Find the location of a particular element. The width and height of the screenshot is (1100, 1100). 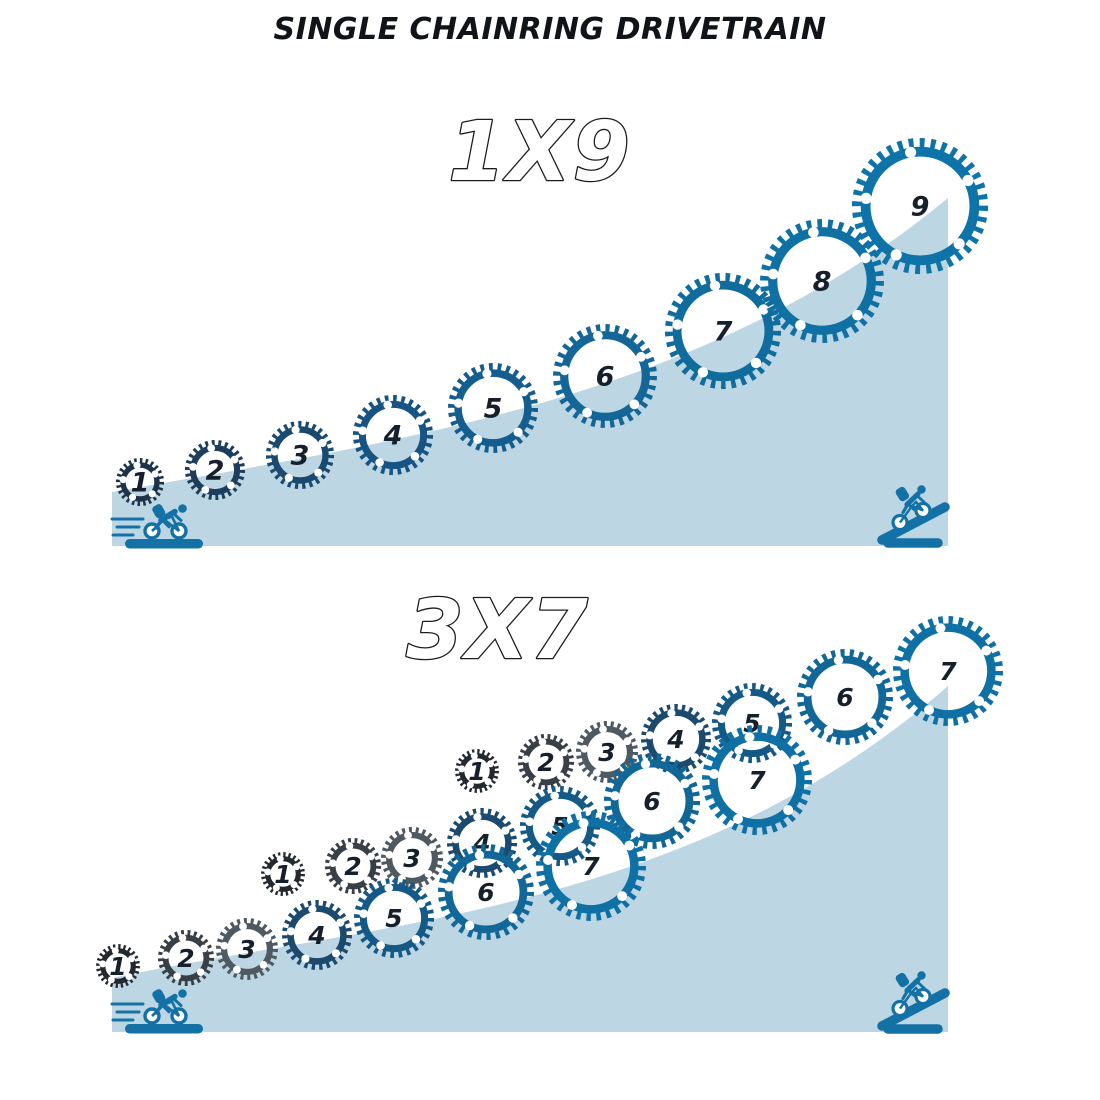

gear-number: 7 is located at coordinates (591, 866).